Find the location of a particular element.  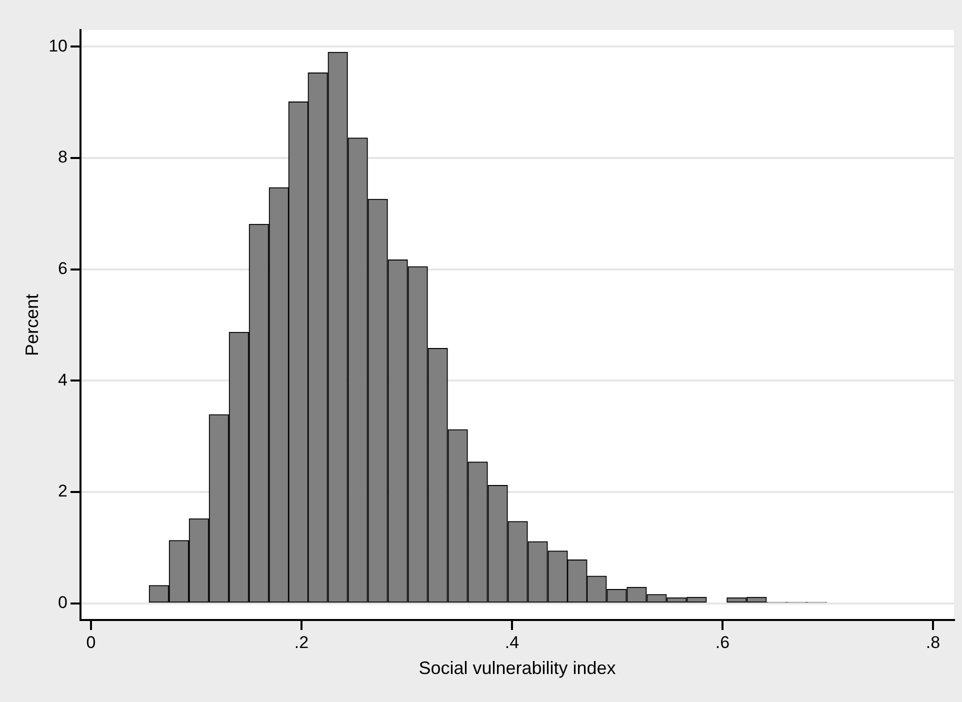

x-tick-label: 0 is located at coordinates (91, 642).